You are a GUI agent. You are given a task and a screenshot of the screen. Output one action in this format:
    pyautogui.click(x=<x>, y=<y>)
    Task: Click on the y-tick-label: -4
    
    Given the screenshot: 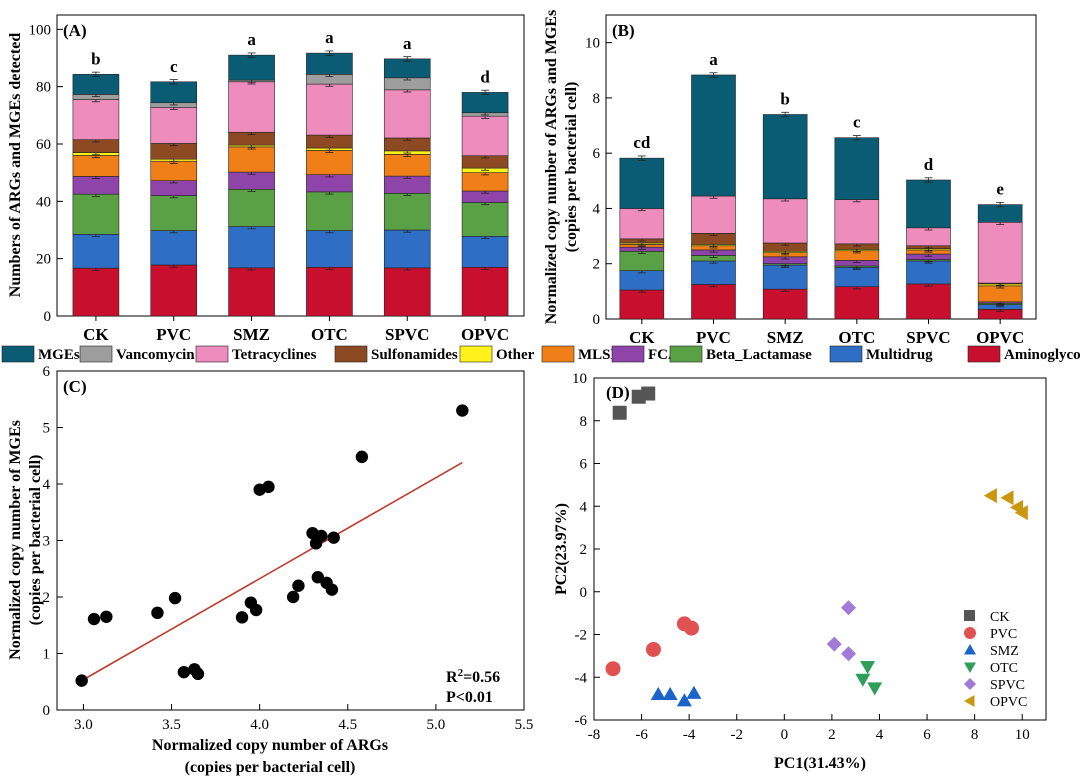 What is the action you would take?
    pyautogui.click(x=581, y=678)
    